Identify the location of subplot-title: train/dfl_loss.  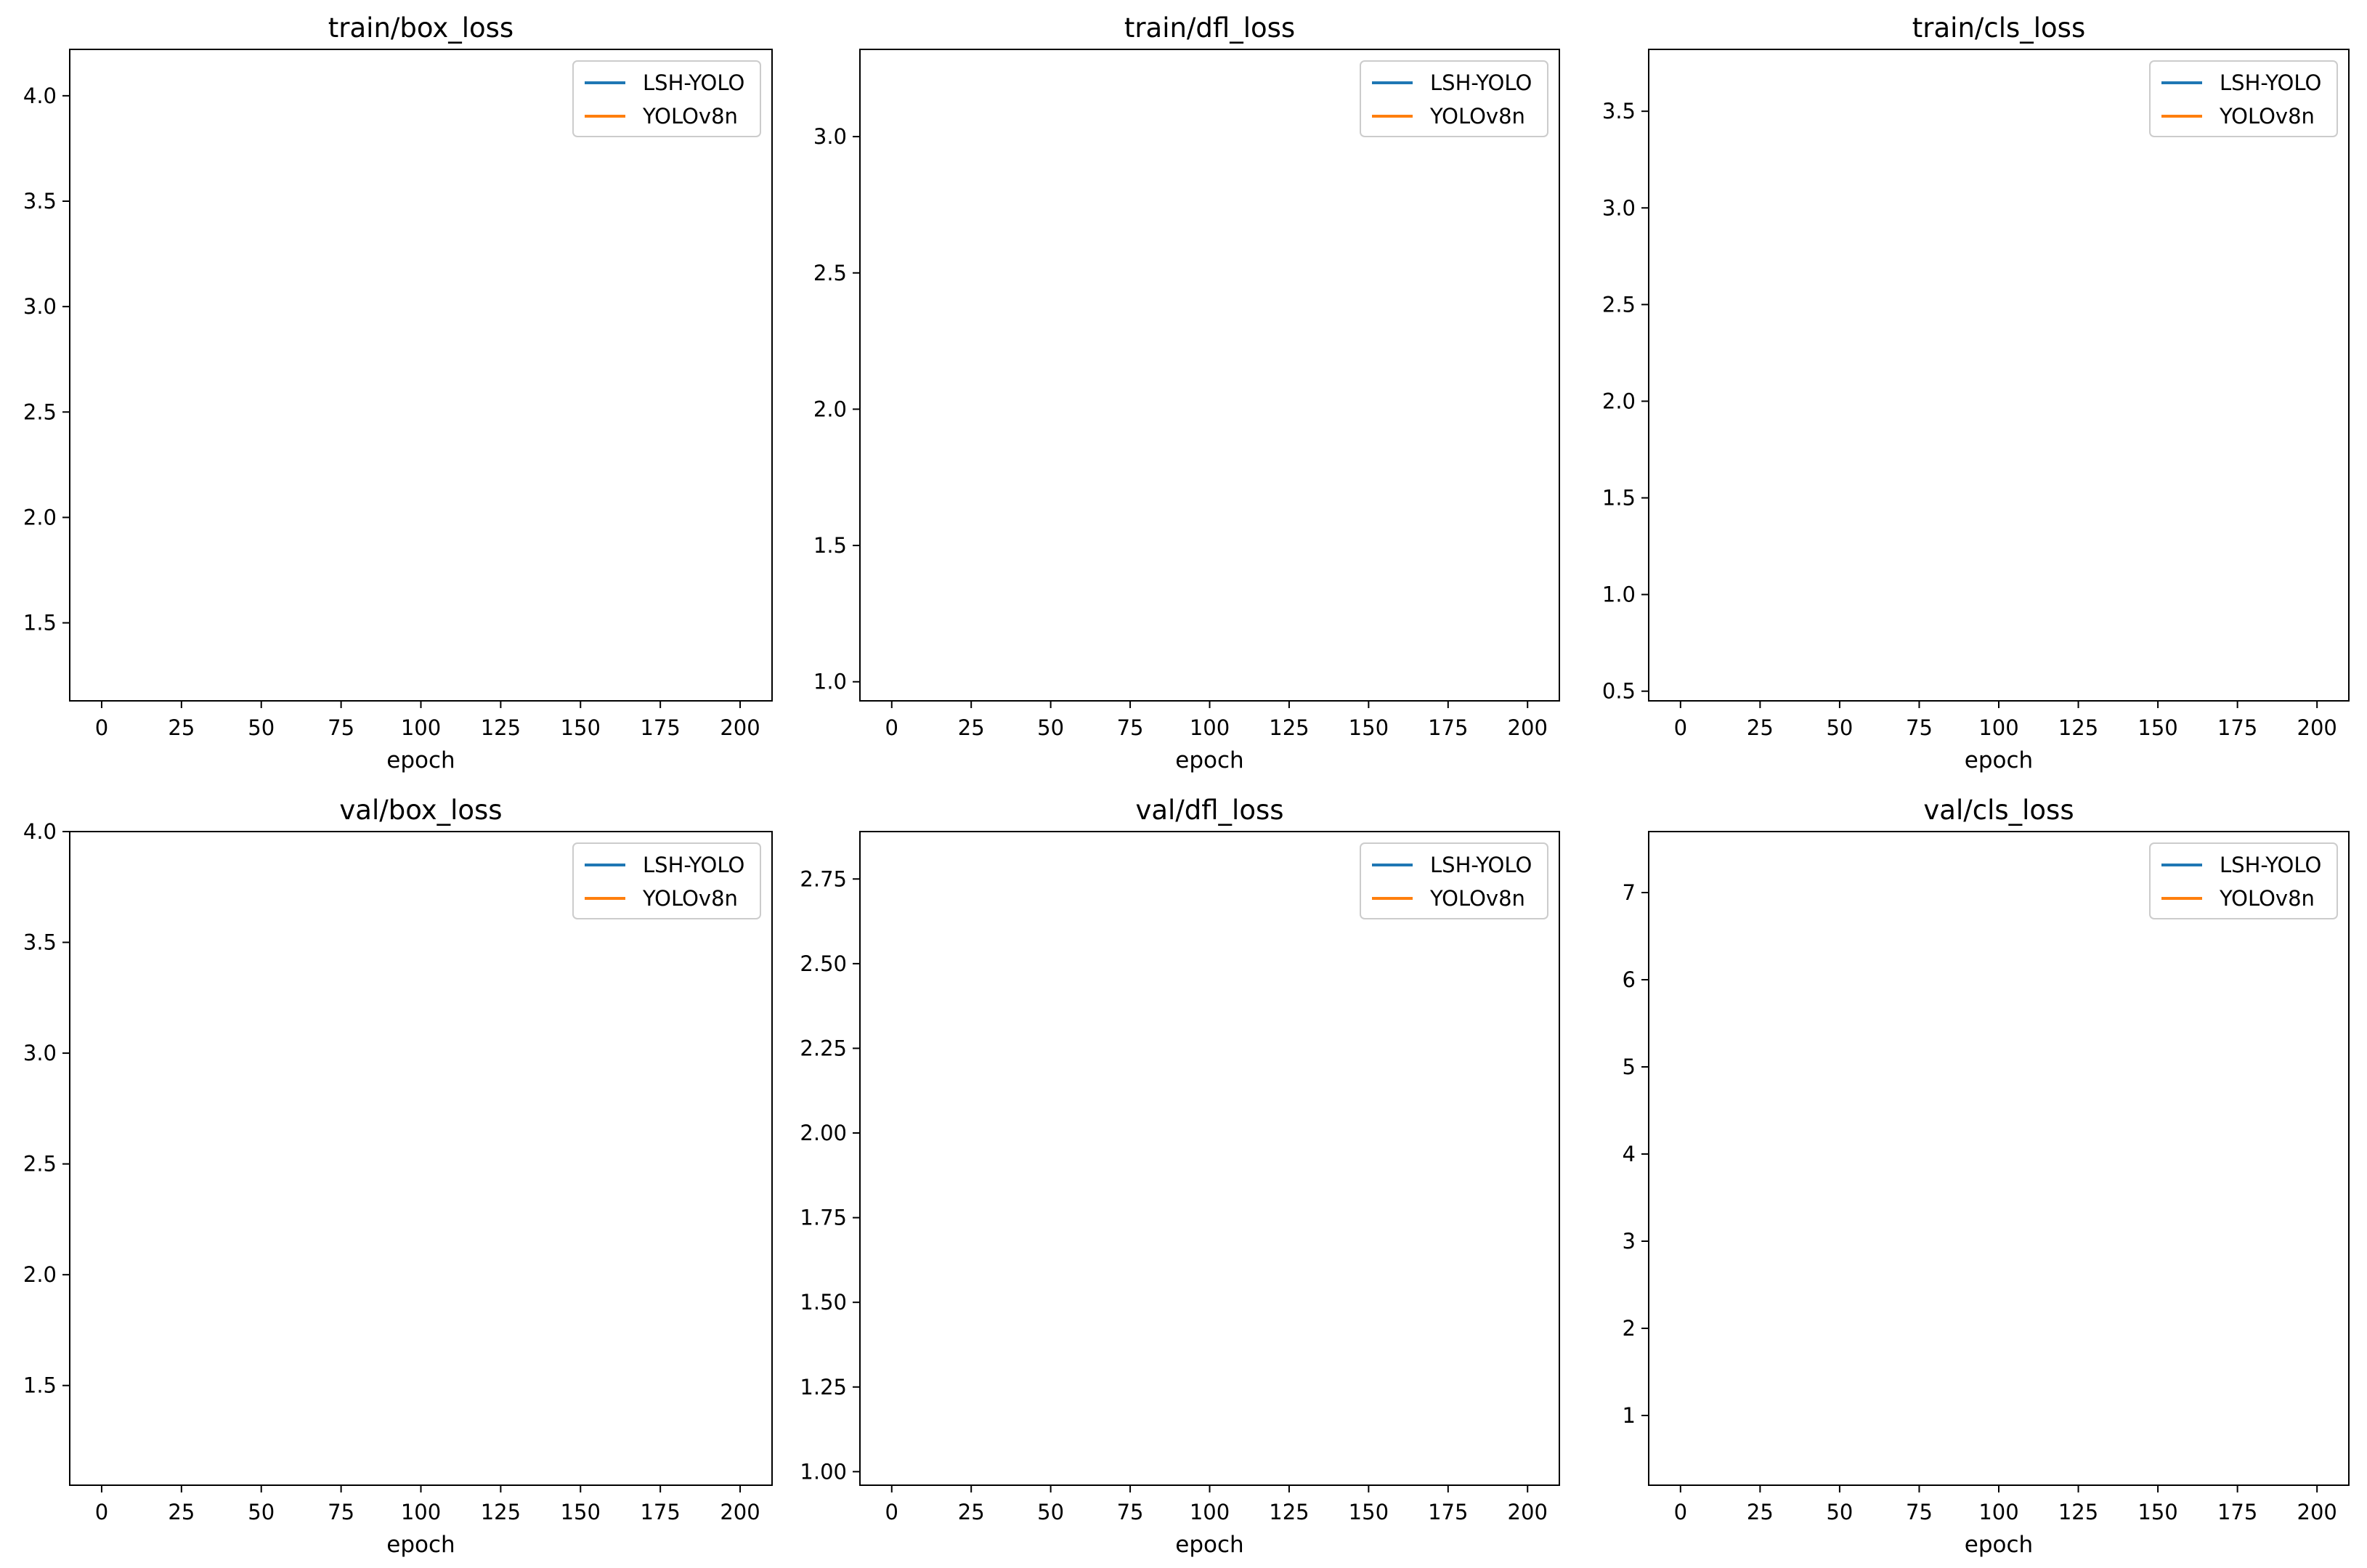
(1209, 28).